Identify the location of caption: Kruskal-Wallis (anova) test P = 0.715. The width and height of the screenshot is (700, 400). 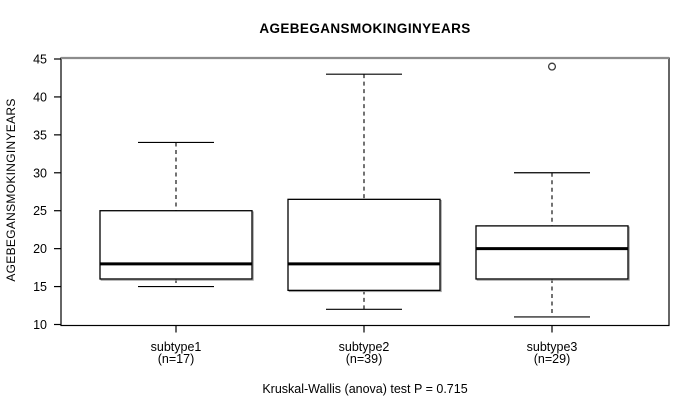
(365, 389).